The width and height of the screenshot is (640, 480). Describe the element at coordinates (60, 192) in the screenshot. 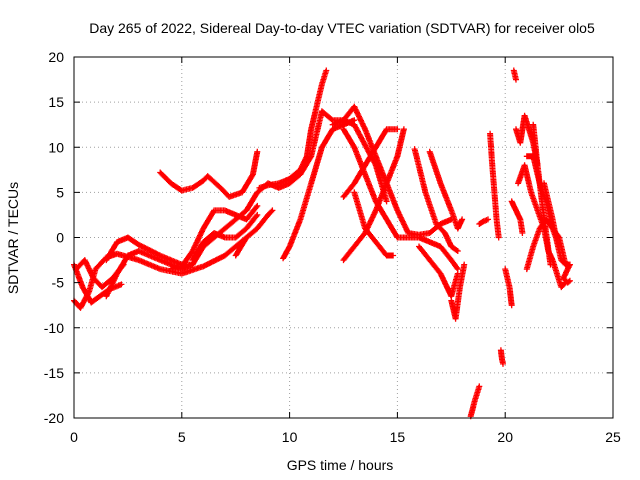

I see `y-tick-label: 5` at that location.